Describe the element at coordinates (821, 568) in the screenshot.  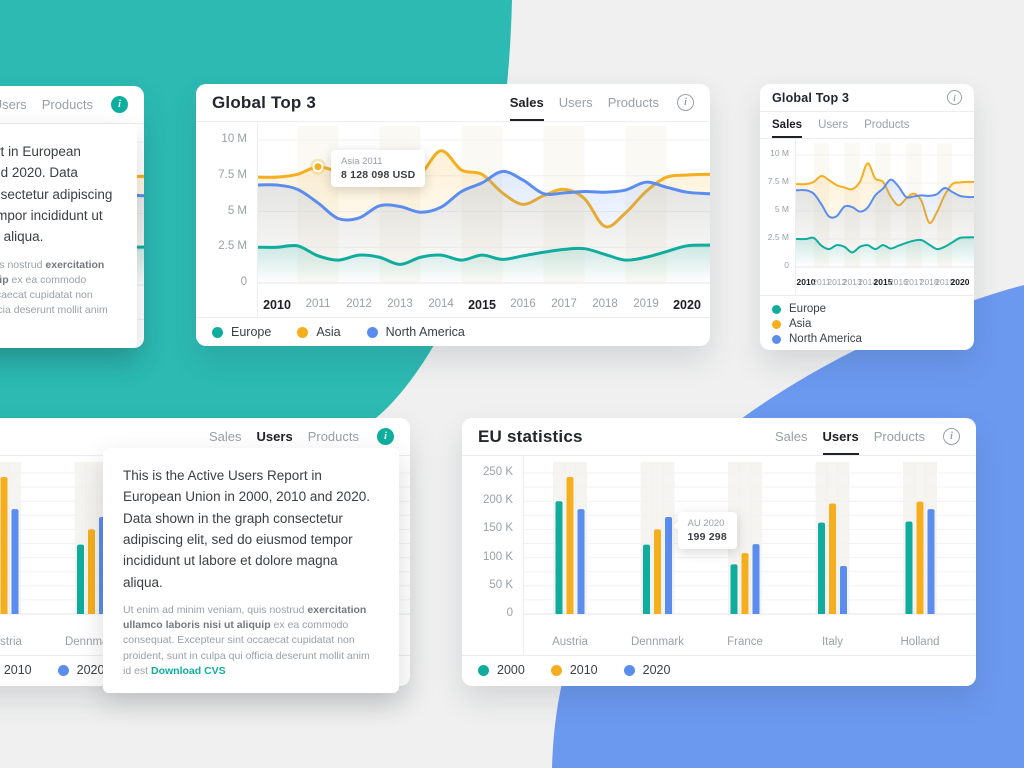
I see `bar-italy-2000` at that location.